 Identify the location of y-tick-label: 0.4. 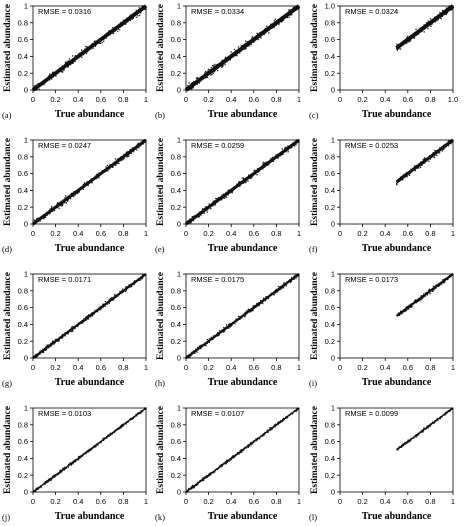
(330, 190).